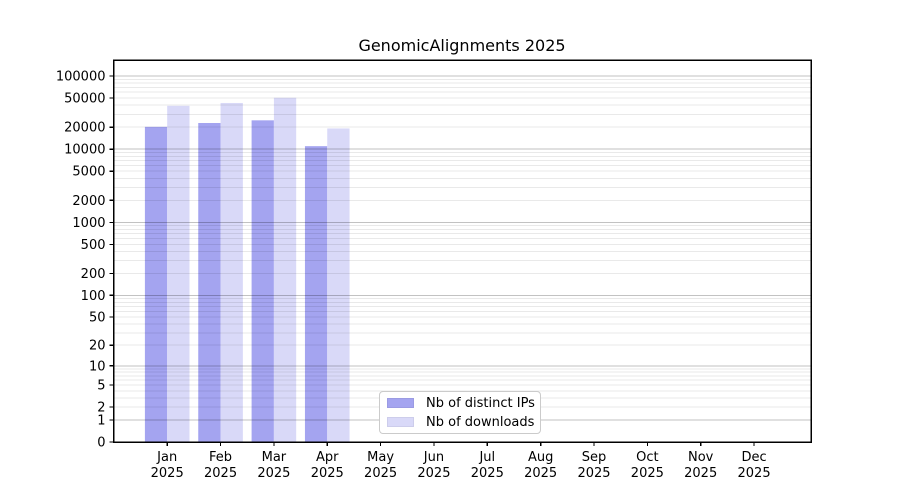 This screenshot has width=900, height=500. Describe the element at coordinates (220, 473) in the screenshot. I see `x-tick-label-year-feb: 2025` at that location.